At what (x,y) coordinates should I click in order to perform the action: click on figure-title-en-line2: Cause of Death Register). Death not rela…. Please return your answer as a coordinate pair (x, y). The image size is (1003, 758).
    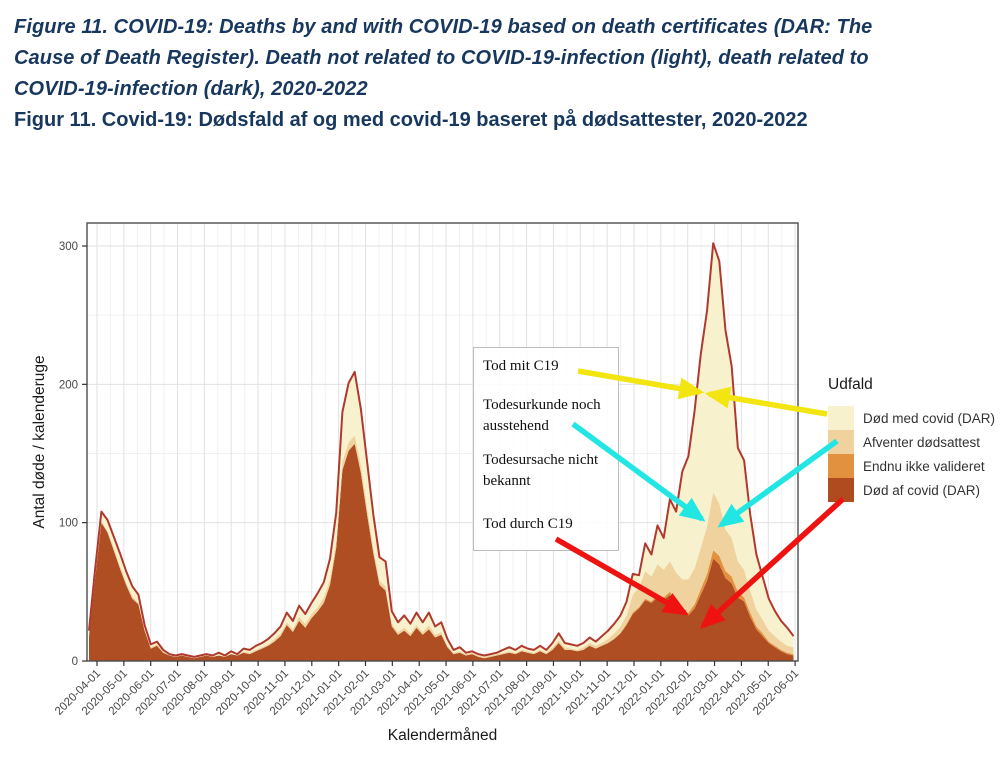
    Looking at the image, I should click on (441, 58).